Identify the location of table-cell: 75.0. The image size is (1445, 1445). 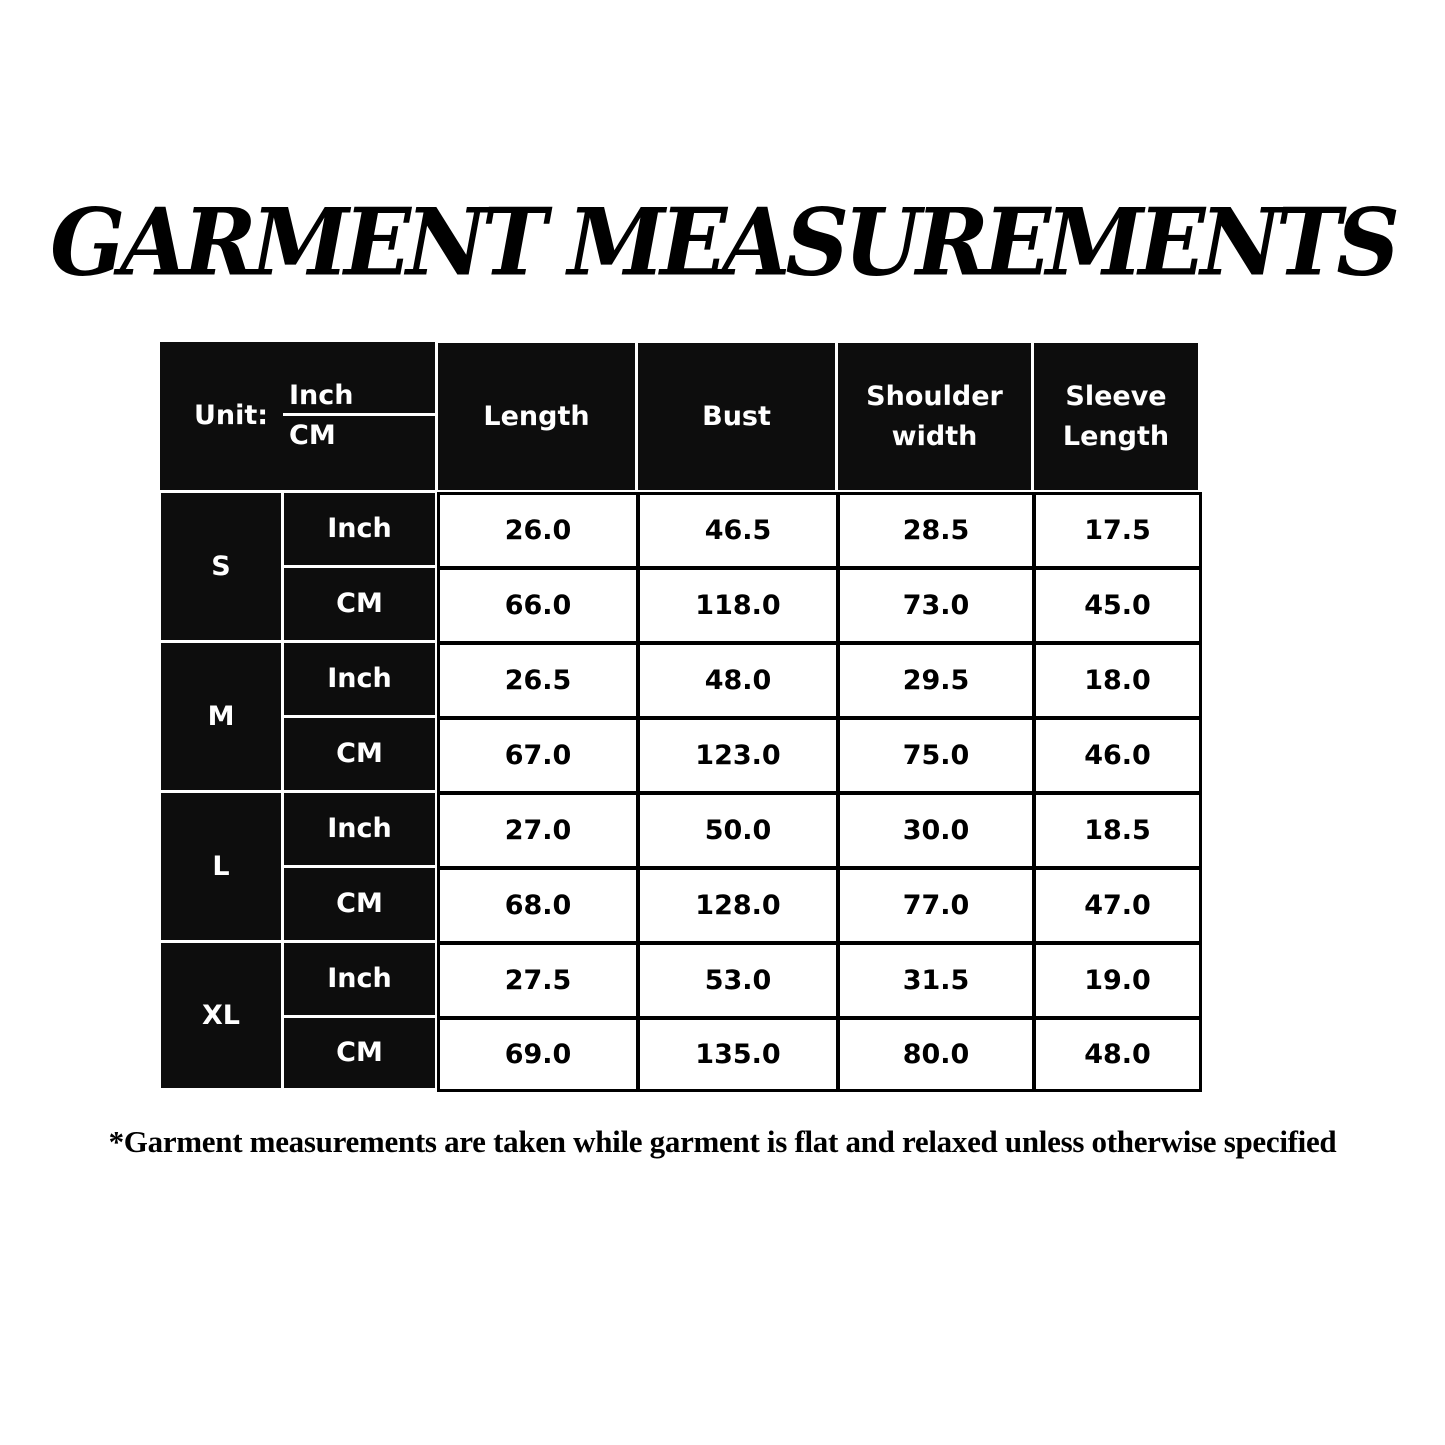
(936, 755).